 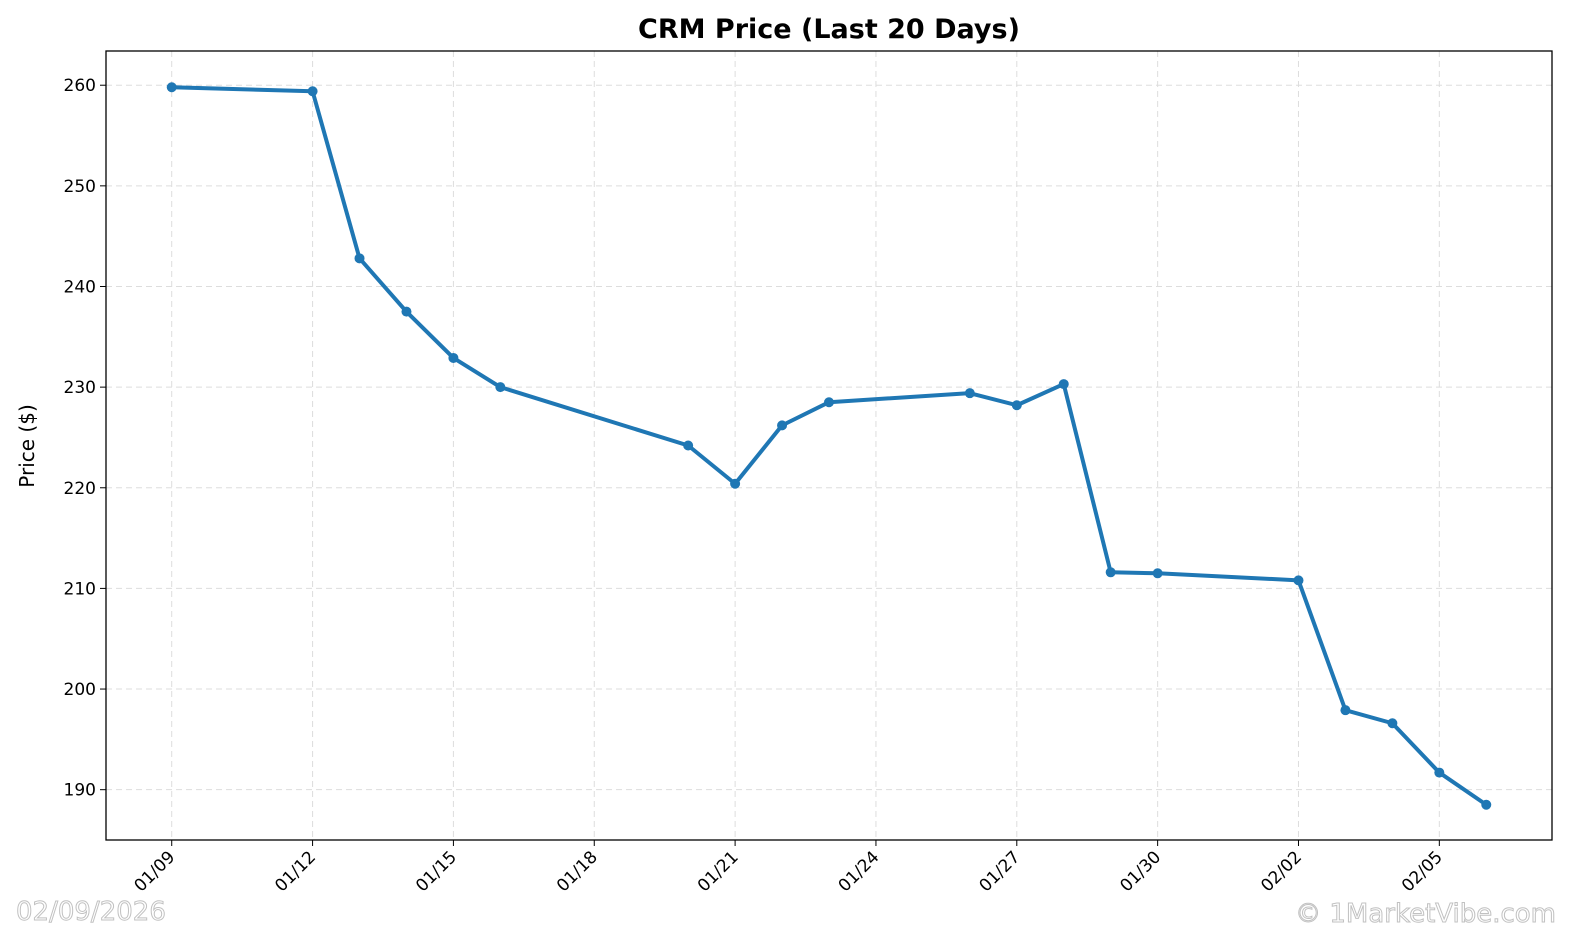 What do you see at coordinates (1281, 871) in the screenshot?
I see `x-tick-label: 02/02` at bounding box center [1281, 871].